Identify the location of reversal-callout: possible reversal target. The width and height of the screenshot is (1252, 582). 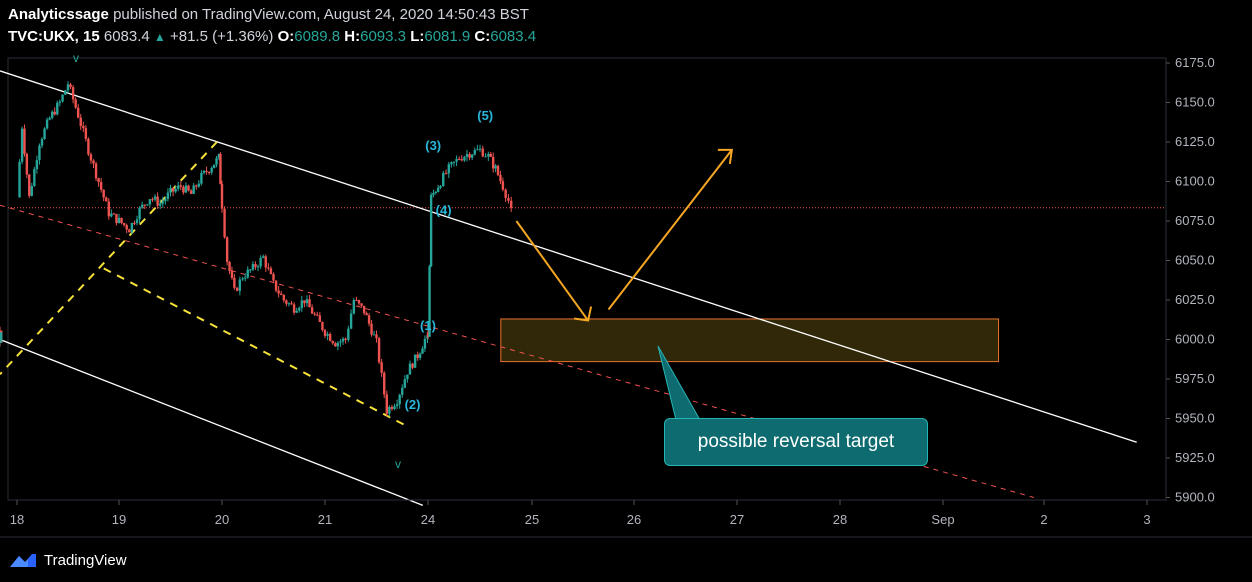
(796, 442).